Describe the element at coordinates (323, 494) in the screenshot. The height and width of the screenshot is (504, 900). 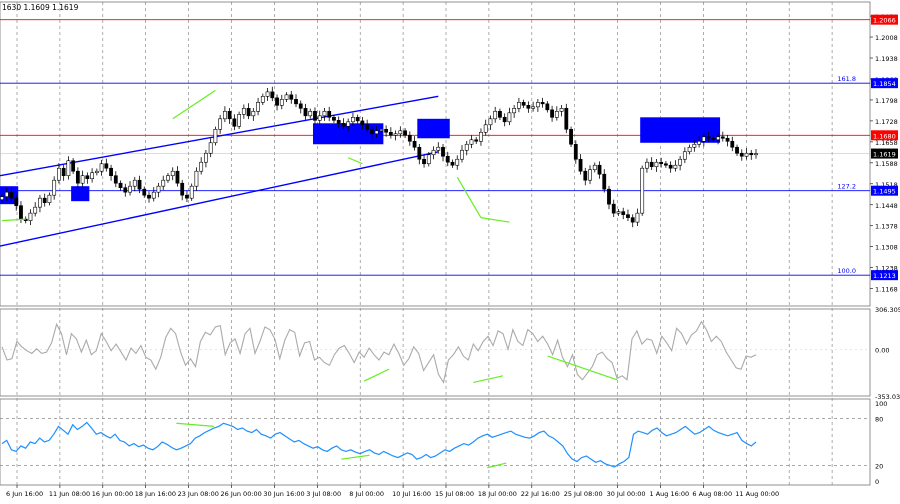
I see `time-axis-label: 3 Jul 08:00` at that location.